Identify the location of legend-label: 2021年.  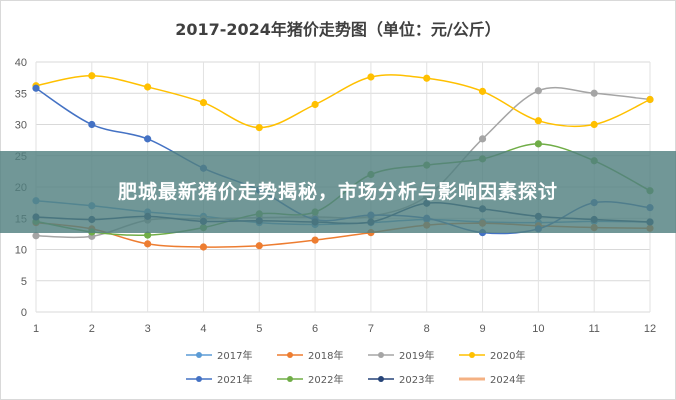
(234, 379).